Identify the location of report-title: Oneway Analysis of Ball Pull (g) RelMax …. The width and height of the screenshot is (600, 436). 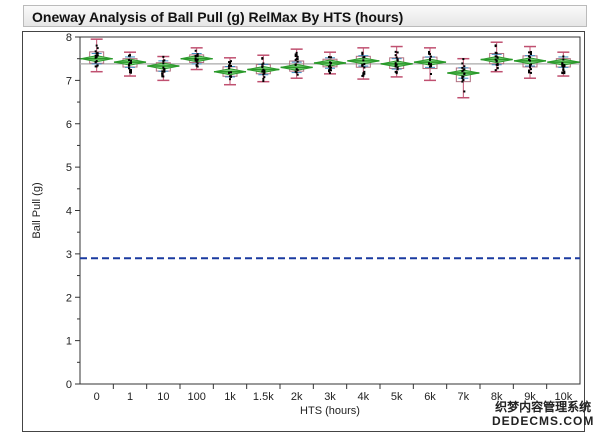
(305, 16).